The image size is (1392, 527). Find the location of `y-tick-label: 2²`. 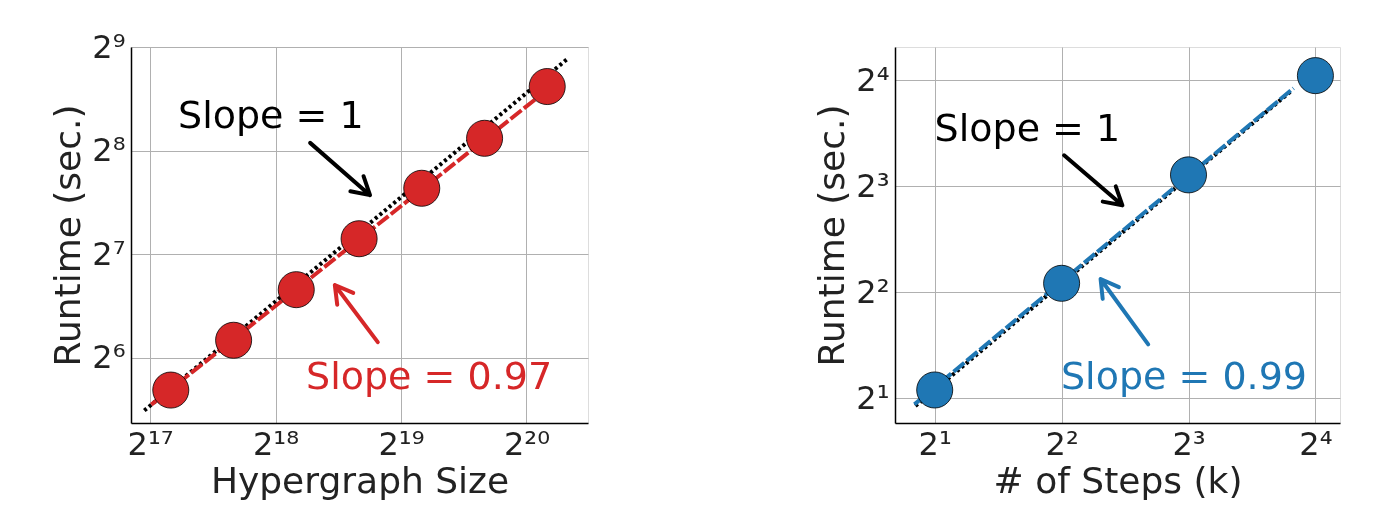

y-tick-label: 2² is located at coordinates (873, 291).